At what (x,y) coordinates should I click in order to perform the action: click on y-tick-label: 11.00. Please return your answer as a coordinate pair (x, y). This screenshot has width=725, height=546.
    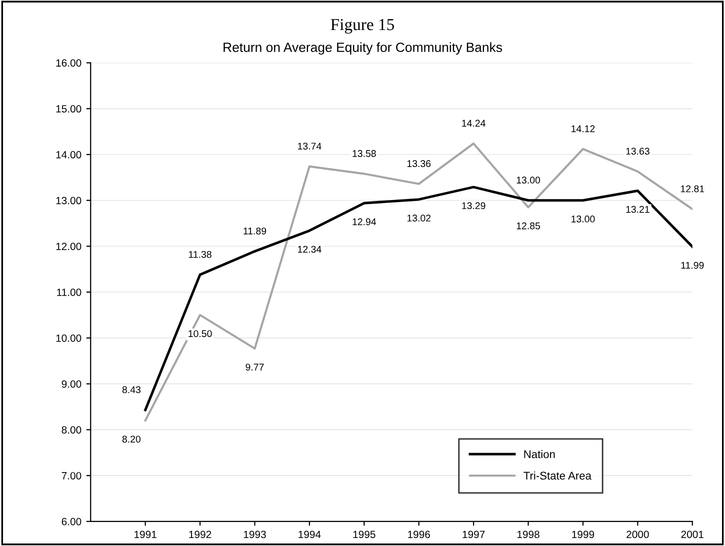
    Looking at the image, I should click on (69, 292).